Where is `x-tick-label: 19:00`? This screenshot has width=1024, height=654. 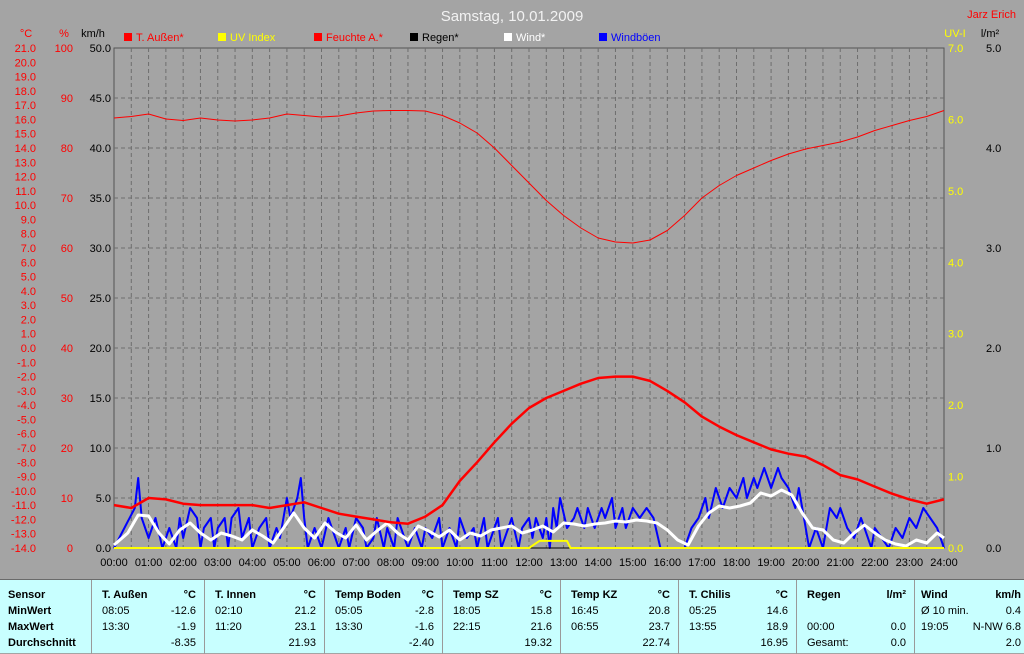 x-tick-label: 19:00 is located at coordinates (771, 563).